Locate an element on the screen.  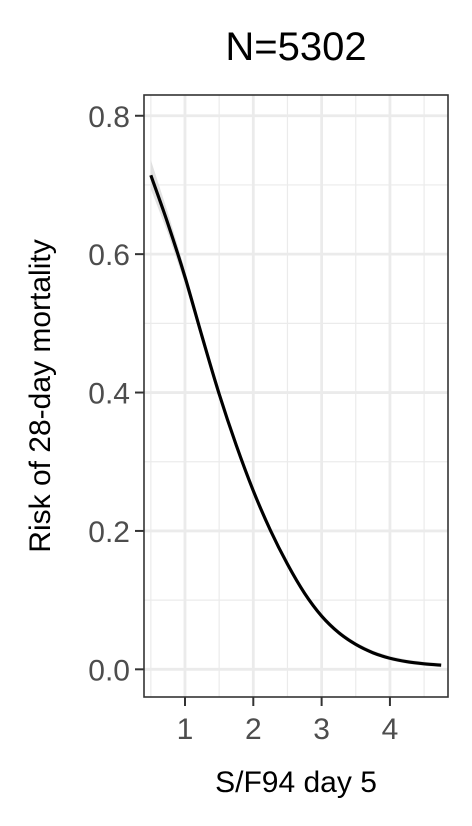
y-axis-label: Risk of 28-day mortality is located at coordinates (40, 395).